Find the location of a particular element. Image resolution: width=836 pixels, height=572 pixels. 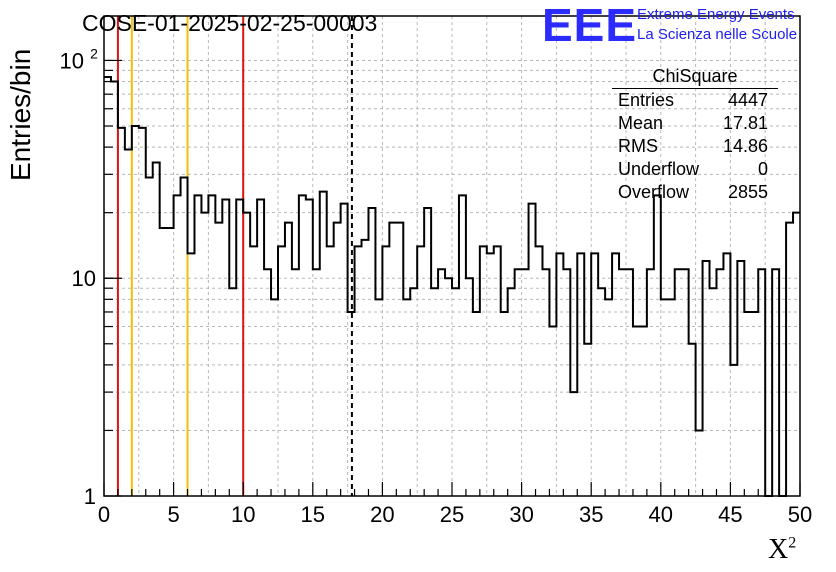

stats-label: Overflow is located at coordinates (654, 192).